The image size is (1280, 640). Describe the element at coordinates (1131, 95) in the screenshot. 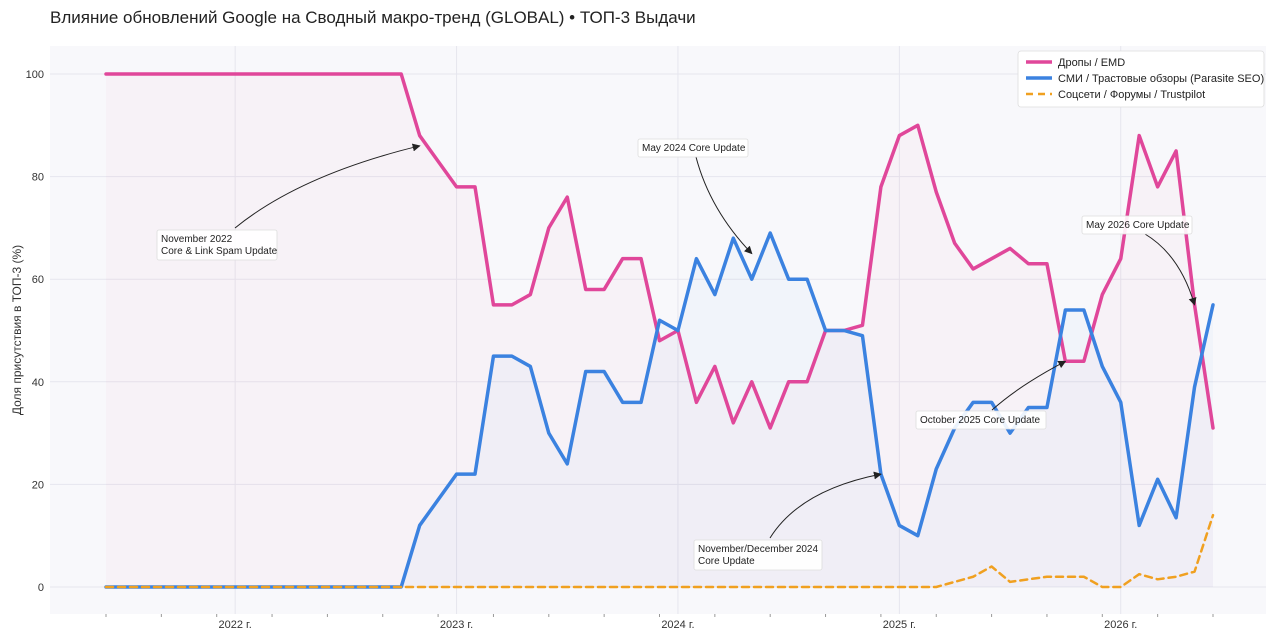

I see `legend-label: Соцсети / Форумы / Trustpilot` at that location.